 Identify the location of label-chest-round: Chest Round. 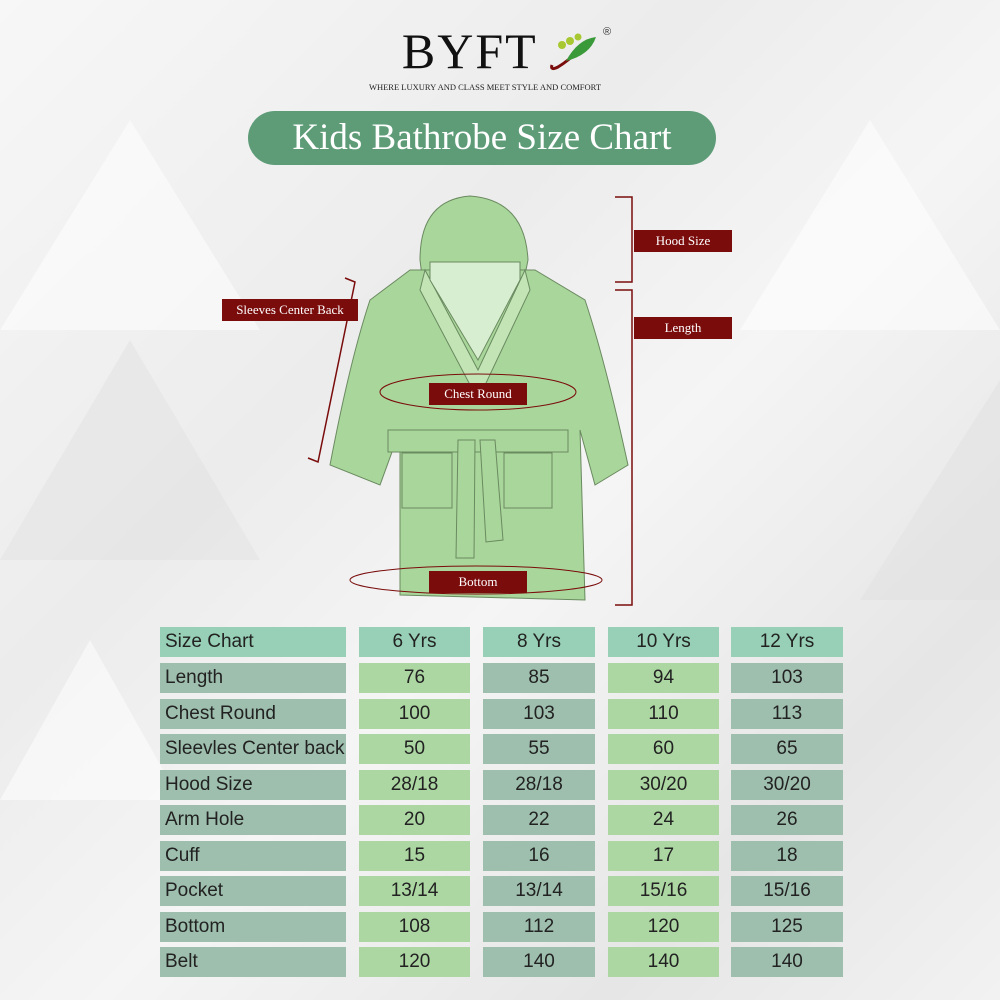
(478, 394).